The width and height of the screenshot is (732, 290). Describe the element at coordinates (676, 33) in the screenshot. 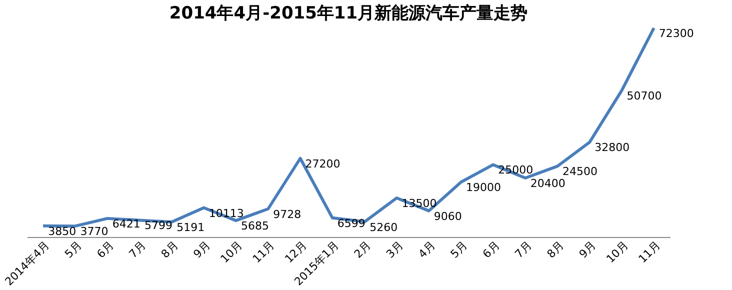

I see `data-label: 72300` at that location.